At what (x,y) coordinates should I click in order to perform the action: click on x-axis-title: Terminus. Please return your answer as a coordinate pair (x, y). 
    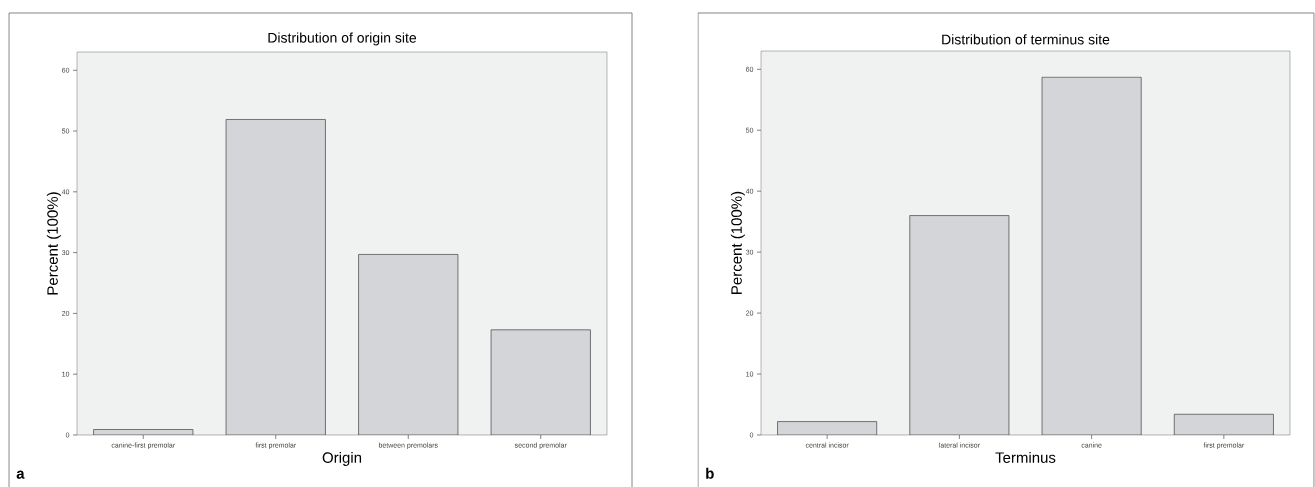
    Looking at the image, I should click on (1025, 457).